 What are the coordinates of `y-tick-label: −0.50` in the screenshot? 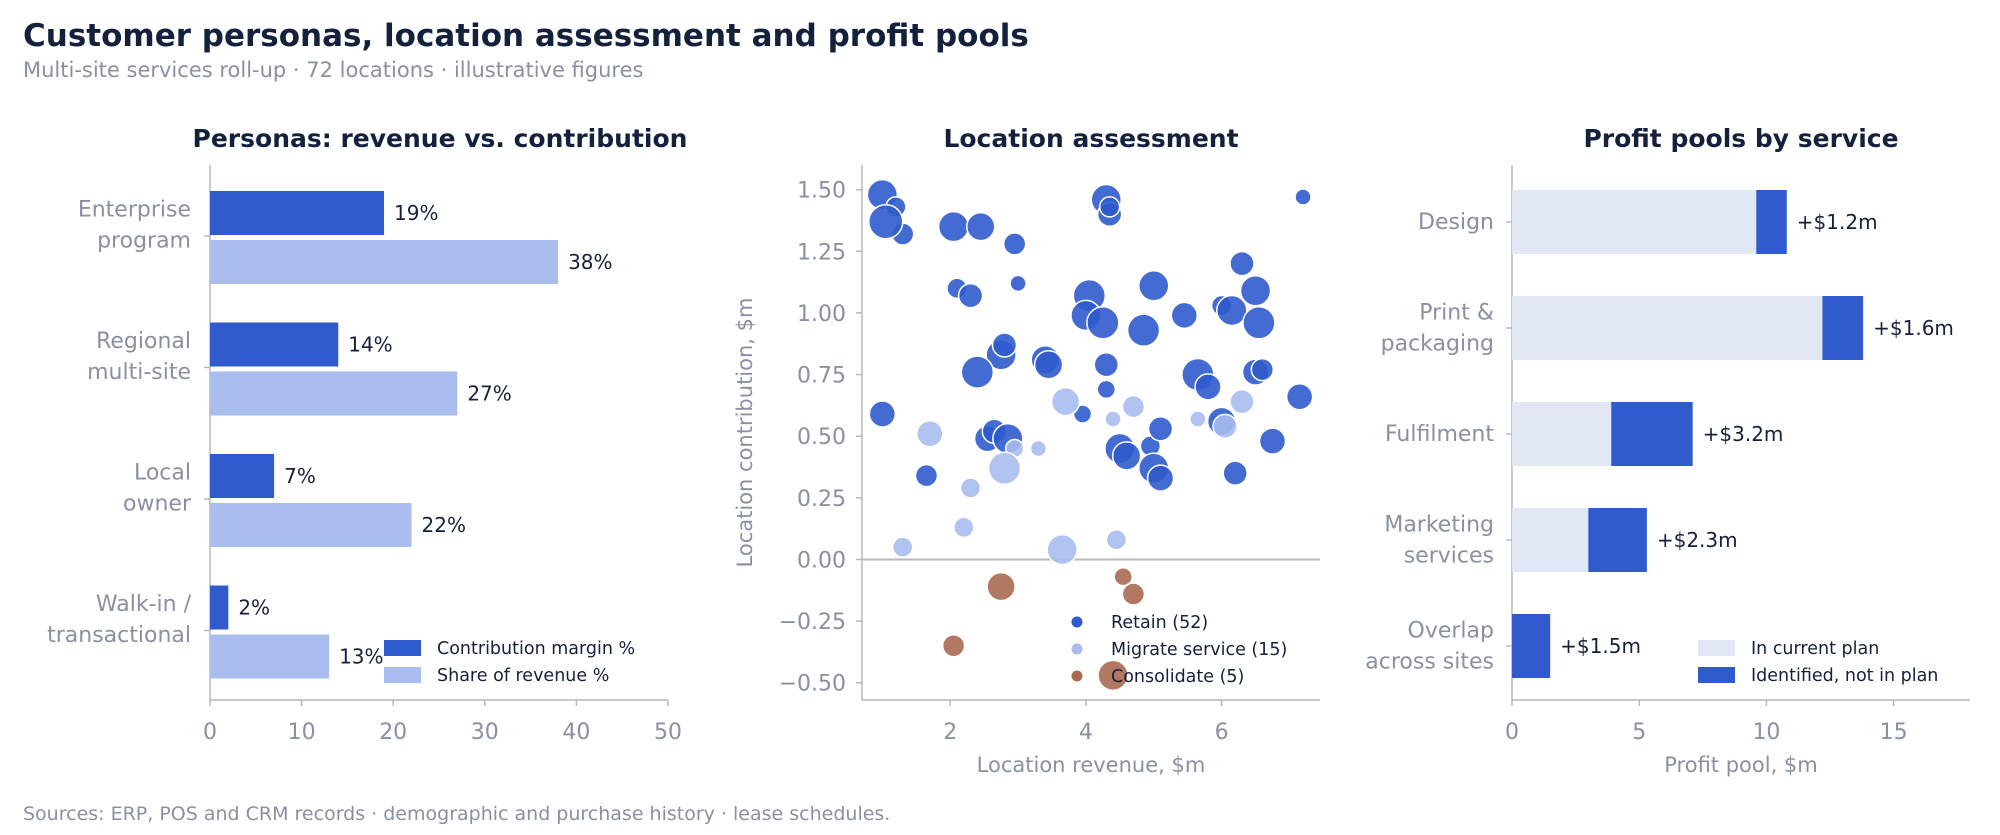 It's located at (812, 684).